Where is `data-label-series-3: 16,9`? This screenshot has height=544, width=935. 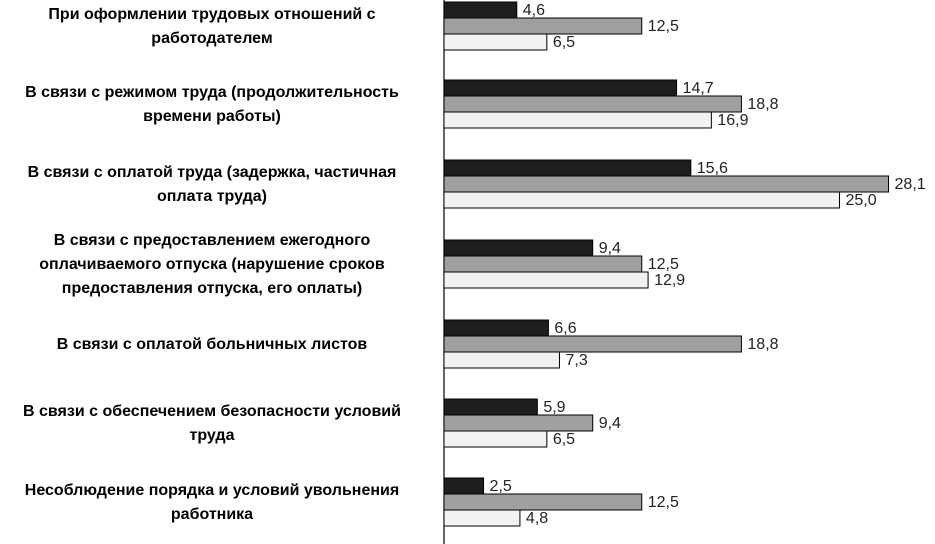 data-label-series-3: 16,9 is located at coordinates (732, 120).